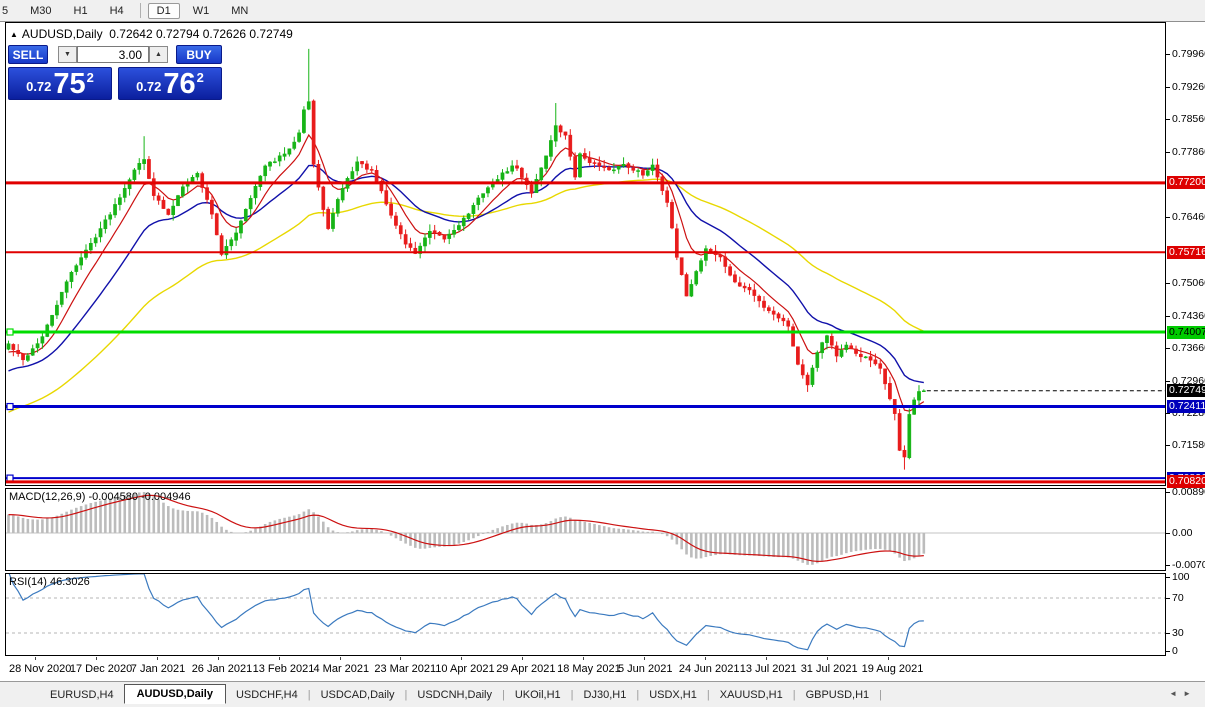 The image size is (1205, 707). Describe the element at coordinates (113, 54) in the screenshot. I see `volume-input` at that location.